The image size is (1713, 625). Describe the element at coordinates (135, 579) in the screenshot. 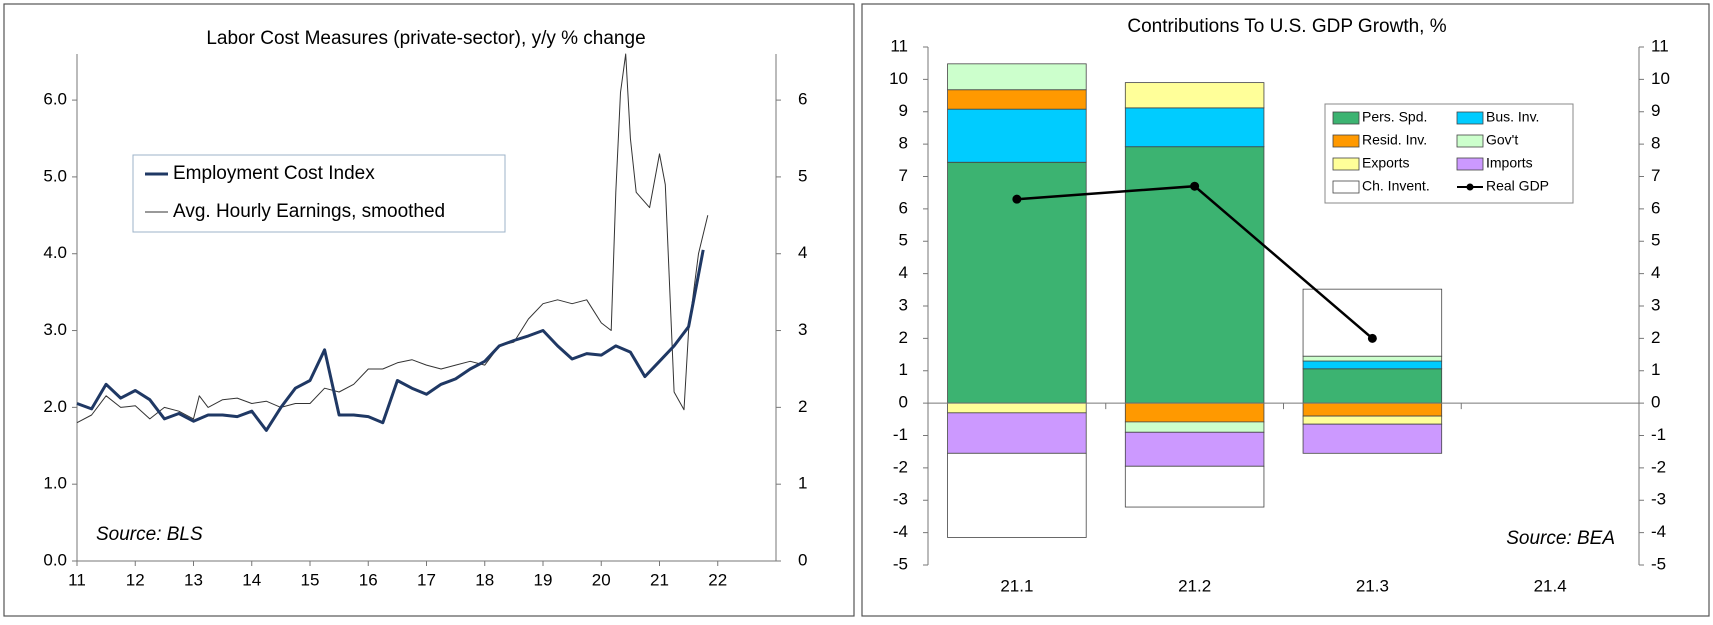

I see `x-tick-label: 12` at that location.